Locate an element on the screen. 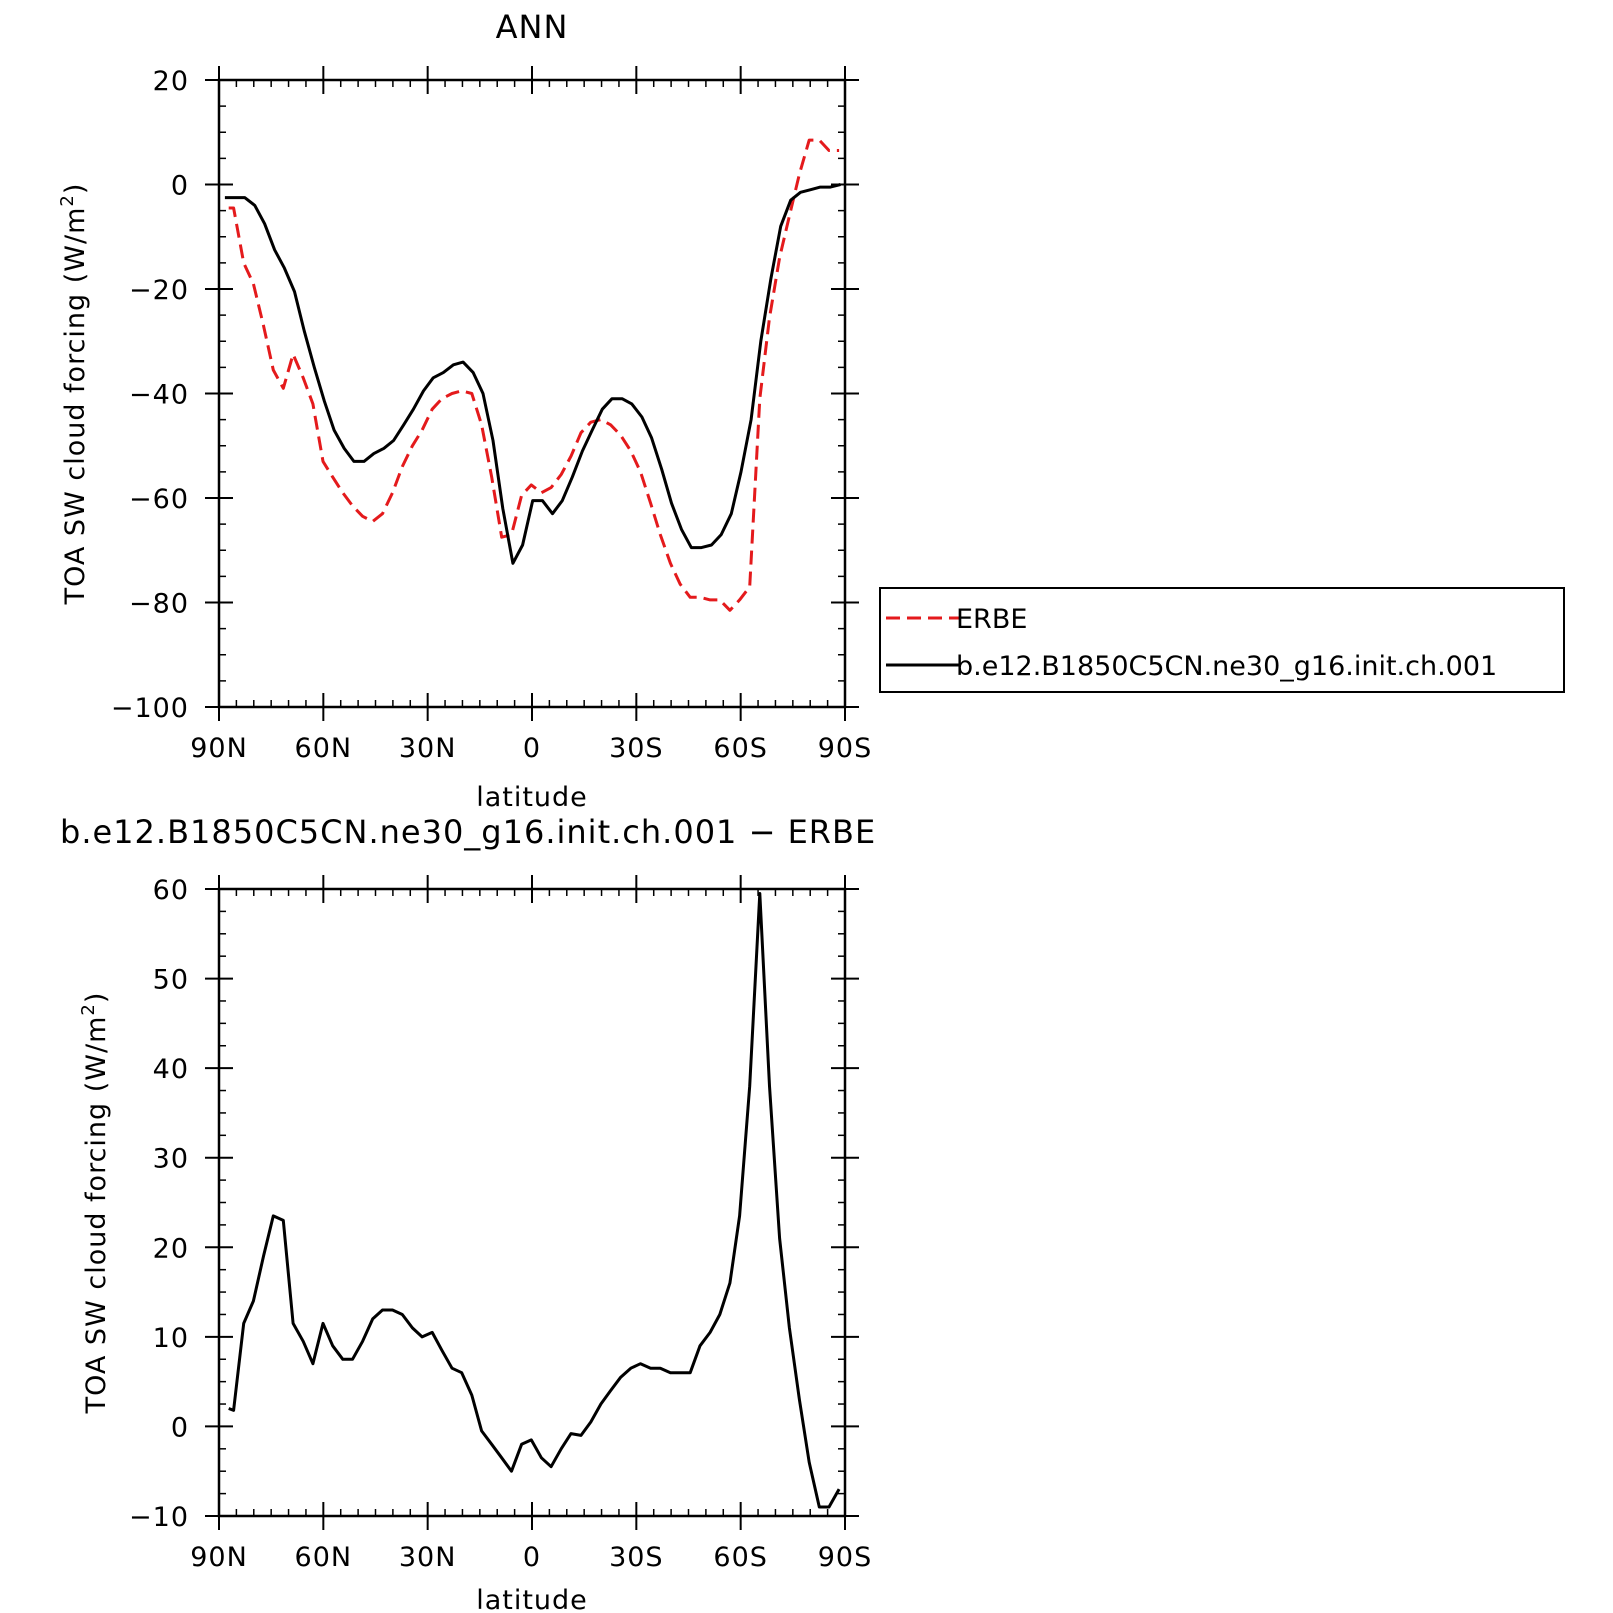  y-tick-label: −60 is located at coordinates (159, 499).